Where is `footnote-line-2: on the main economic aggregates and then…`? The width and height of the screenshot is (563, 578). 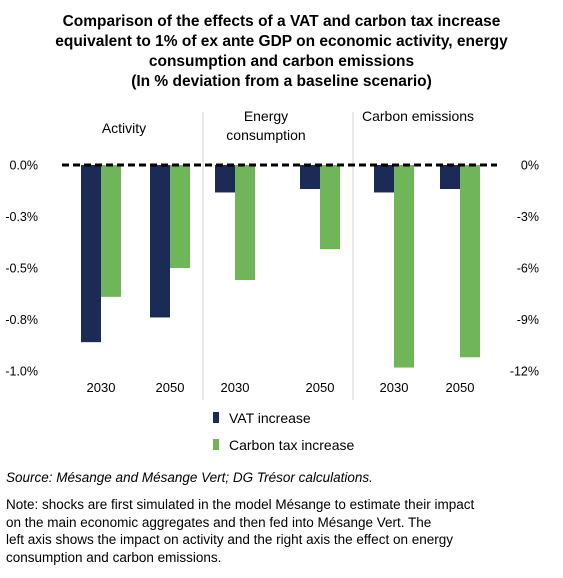 footnote-line-2: on the main economic aggregates and then… is located at coordinates (219, 522).